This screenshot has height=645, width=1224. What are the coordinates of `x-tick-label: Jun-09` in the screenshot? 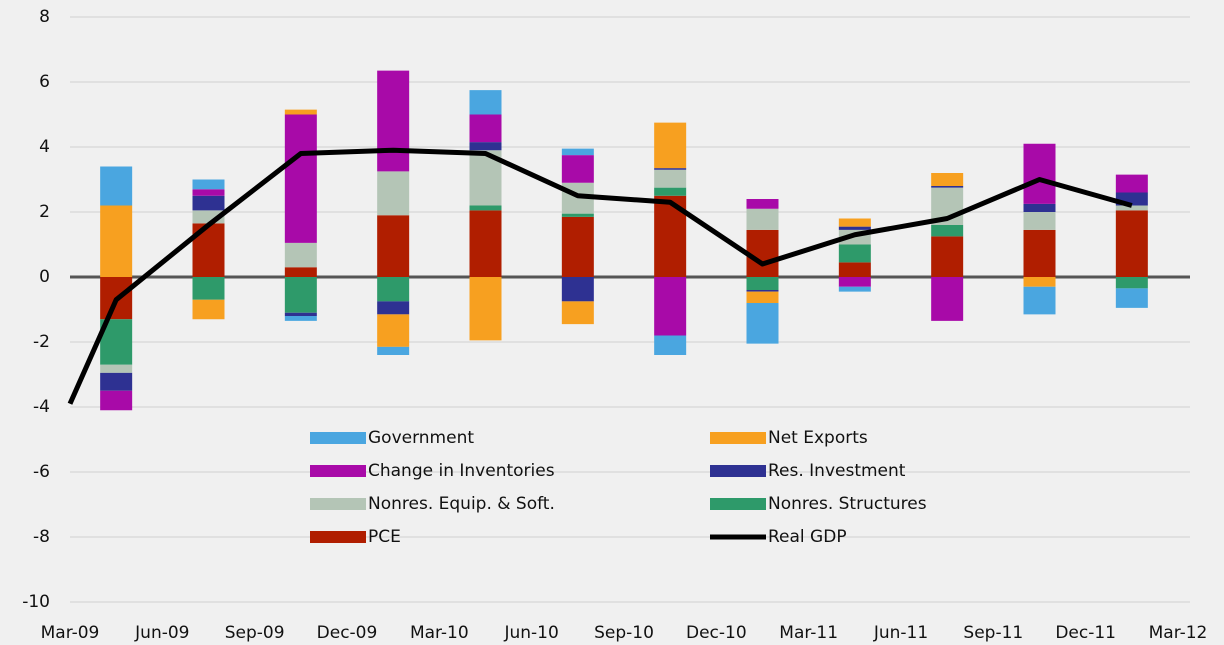 It's located at (161, 633).